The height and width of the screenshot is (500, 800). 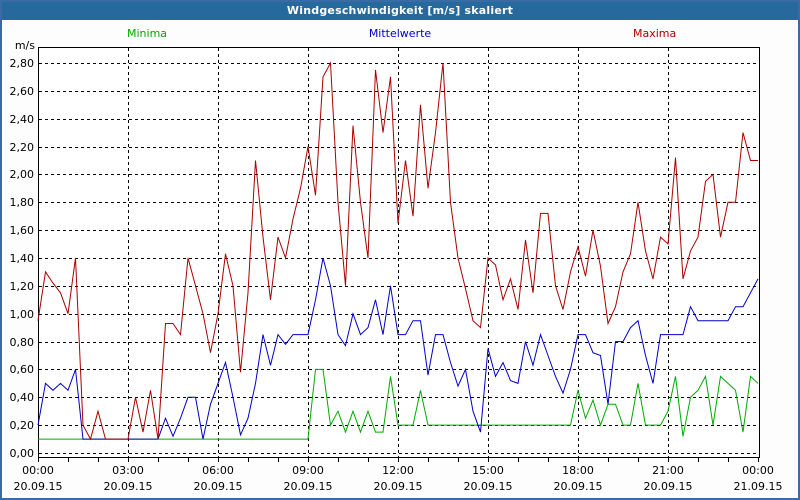 I want to click on svg-text: 2,00, so click(x=22, y=174).